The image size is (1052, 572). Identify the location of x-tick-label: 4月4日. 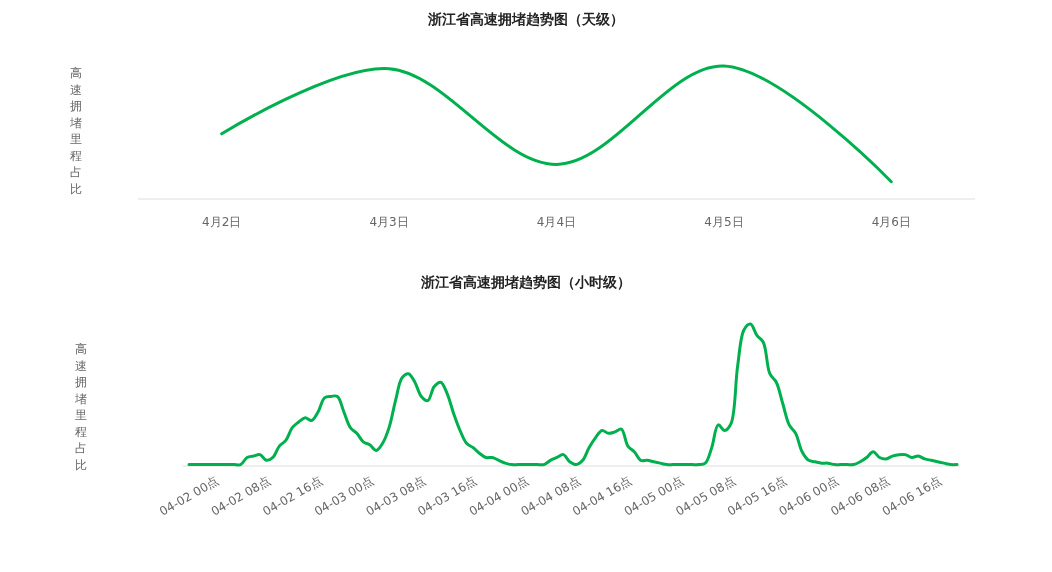
(556, 222).